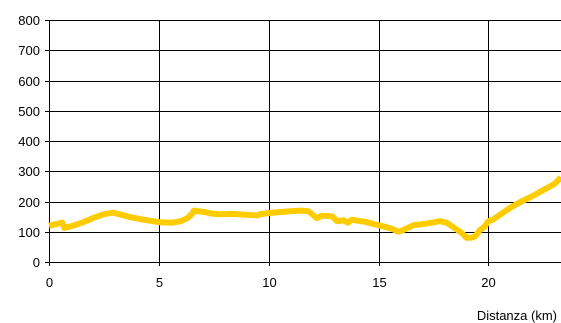  I want to click on y-tick-label: 0, so click(36, 262).